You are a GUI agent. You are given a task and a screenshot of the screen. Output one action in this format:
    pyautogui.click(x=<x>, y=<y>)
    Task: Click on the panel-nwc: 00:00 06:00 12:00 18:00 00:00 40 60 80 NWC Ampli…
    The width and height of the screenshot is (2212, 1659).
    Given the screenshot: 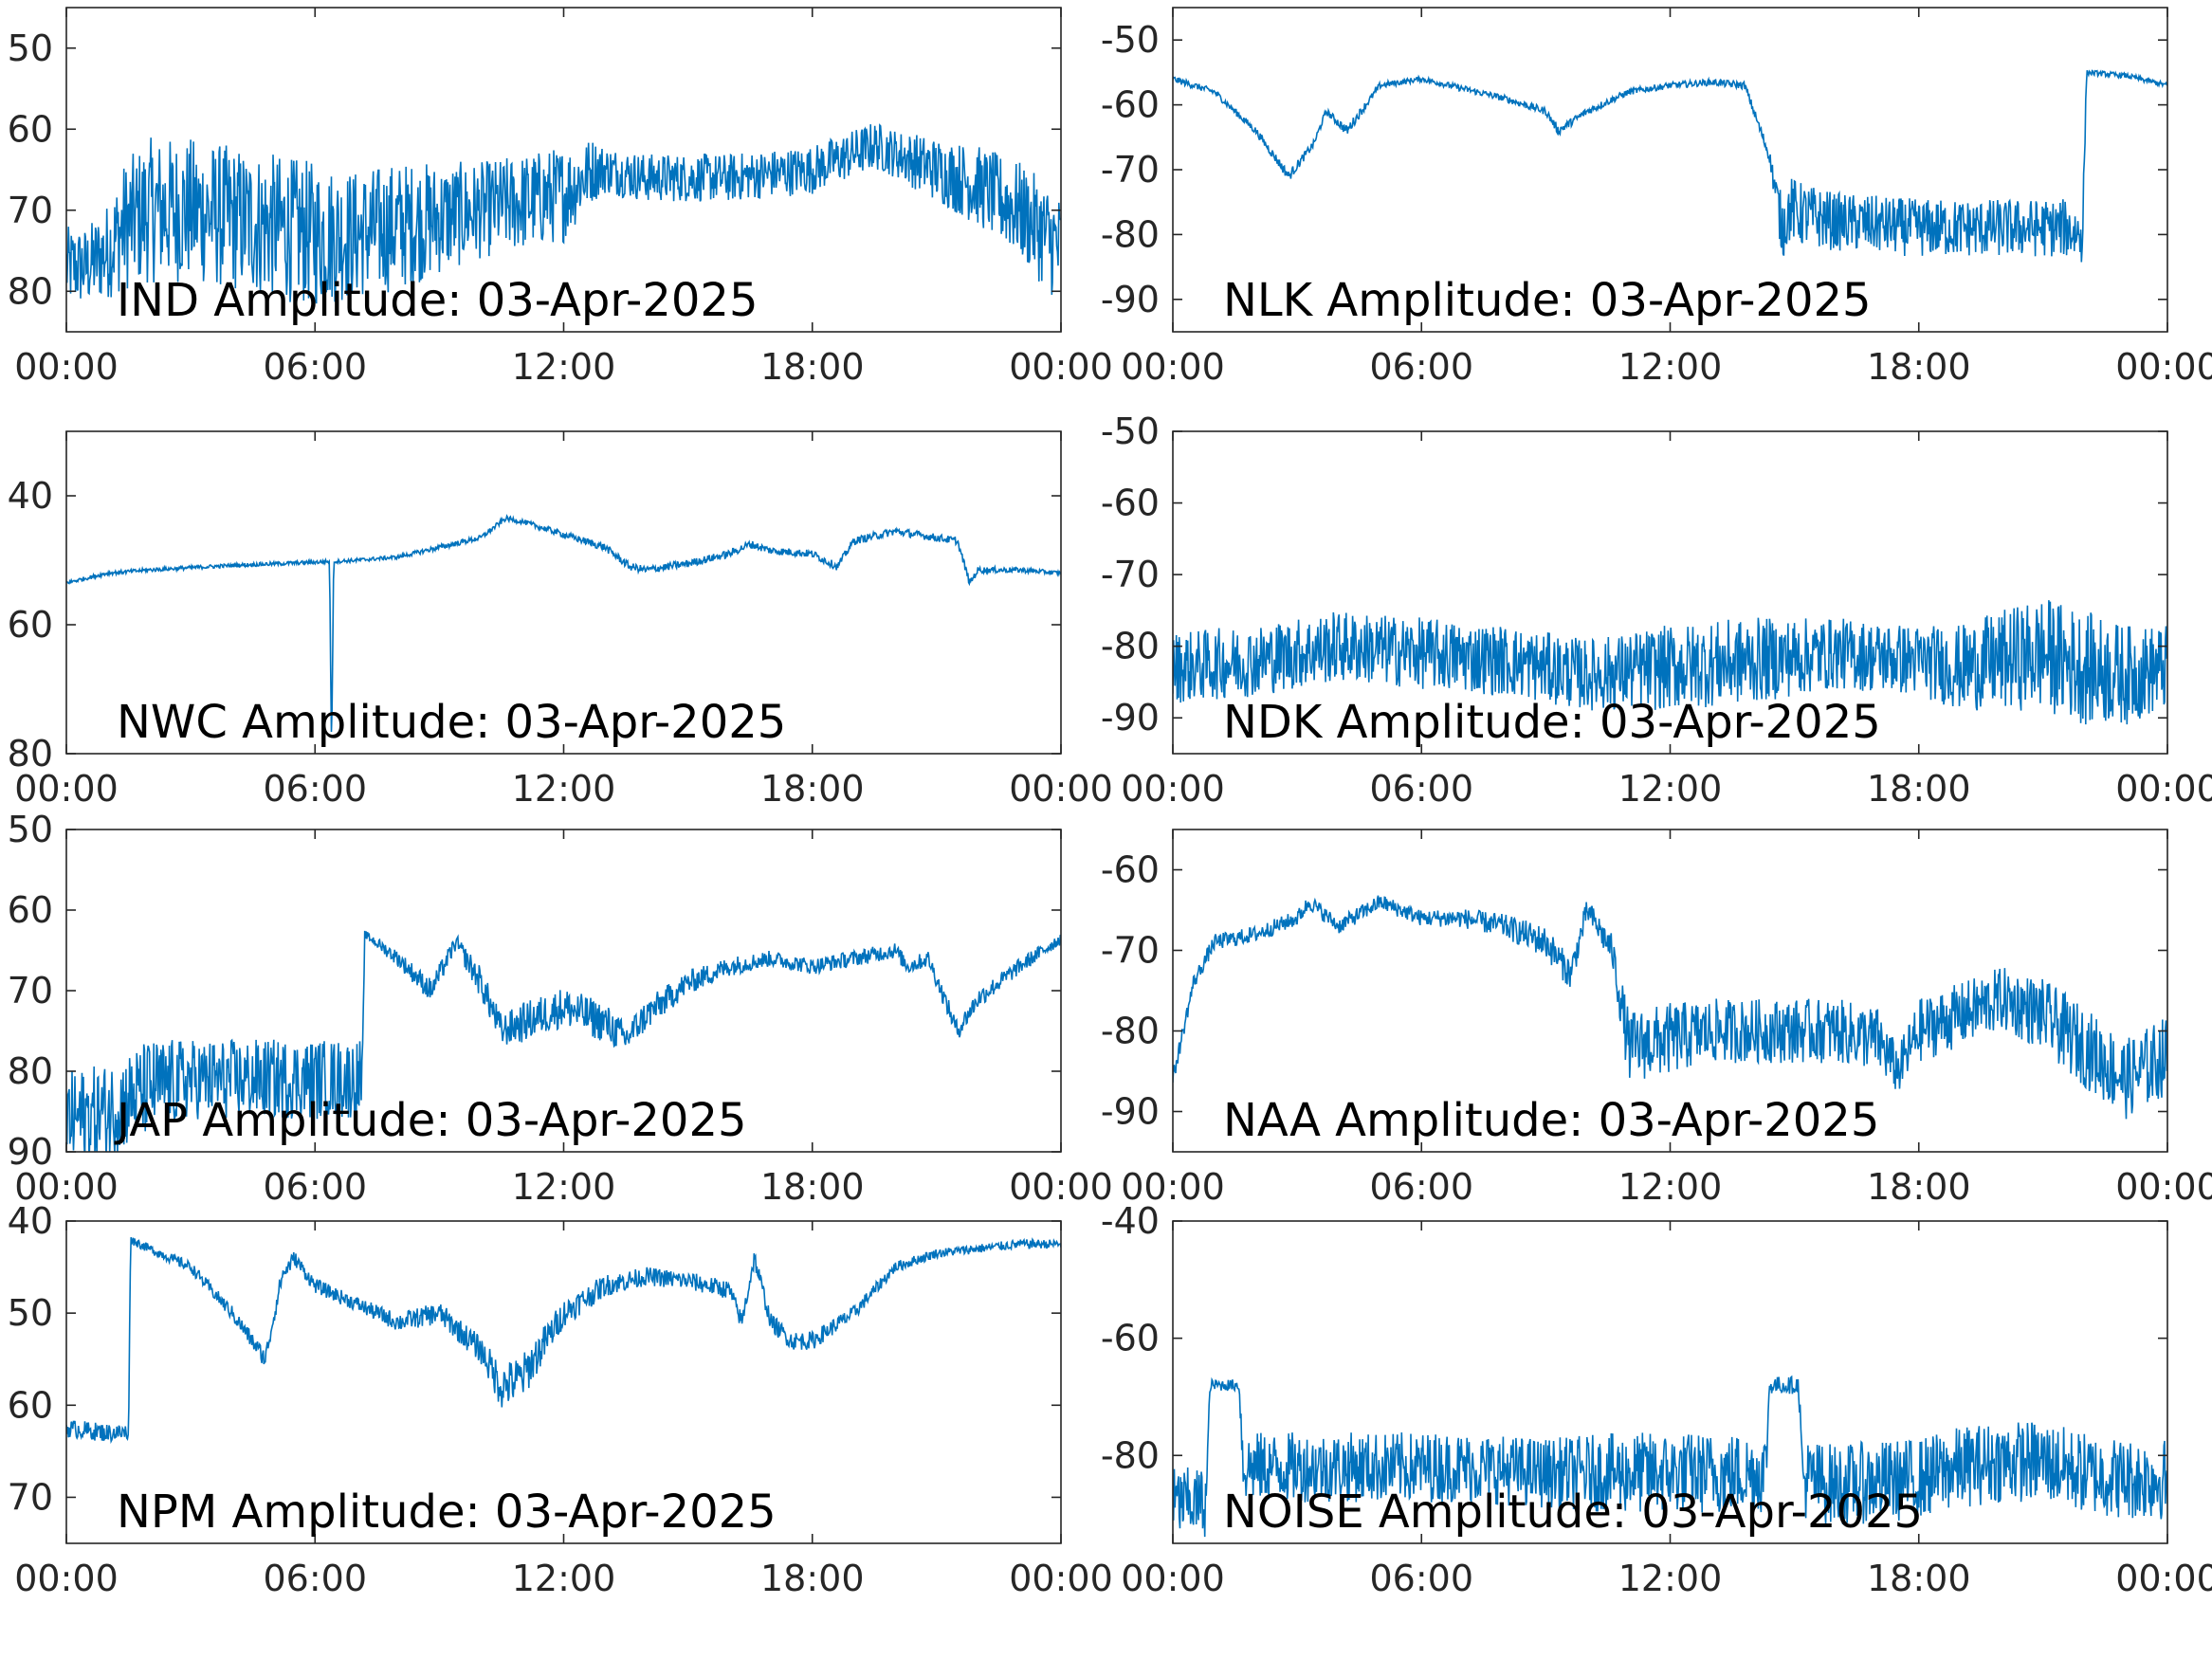 What is the action you would take?
    pyautogui.click(x=560, y=620)
    